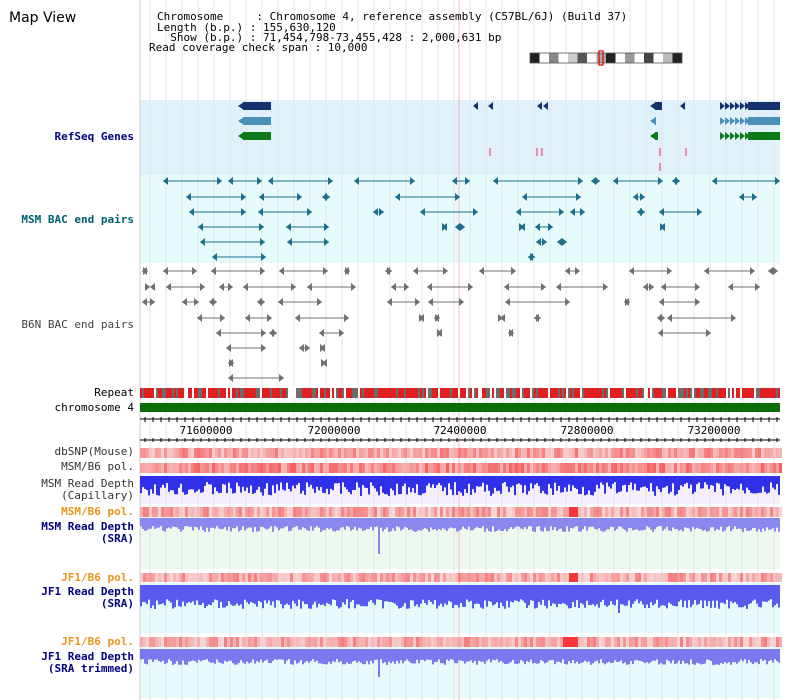 This screenshot has width=800, height=700. What do you see at coordinates (77, 219) in the screenshot?
I see `track-label-msm-bac: MSM BAC end pairs` at bounding box center [77, 219].